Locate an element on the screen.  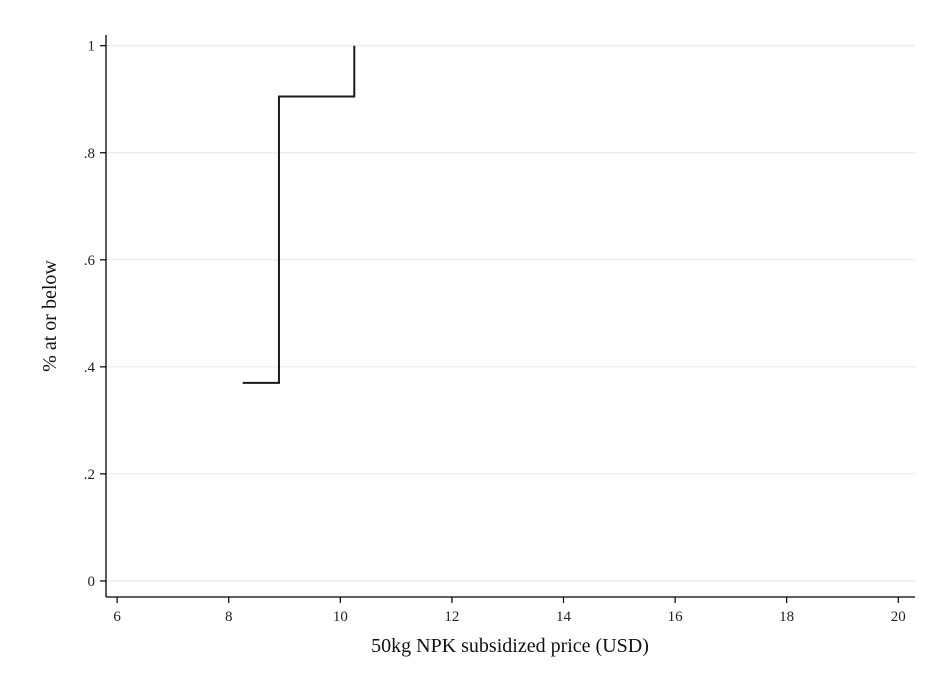
x-tick-label: 12 is located at coordinates (451, 617).